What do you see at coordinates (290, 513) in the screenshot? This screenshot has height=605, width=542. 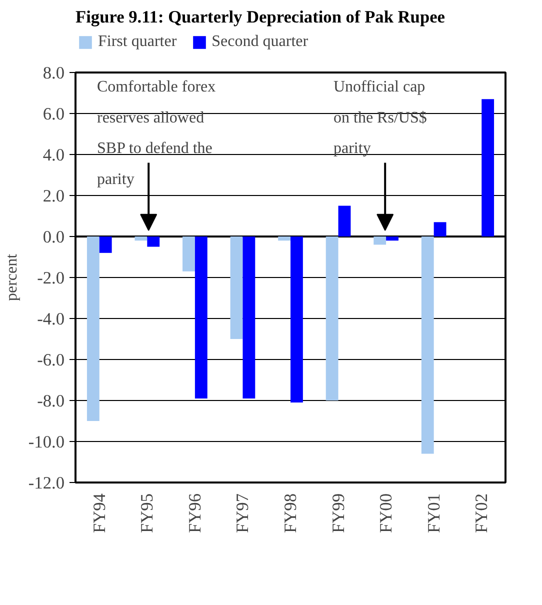 I see `x-tick-label: FY98` at bounding box center [290, 513].